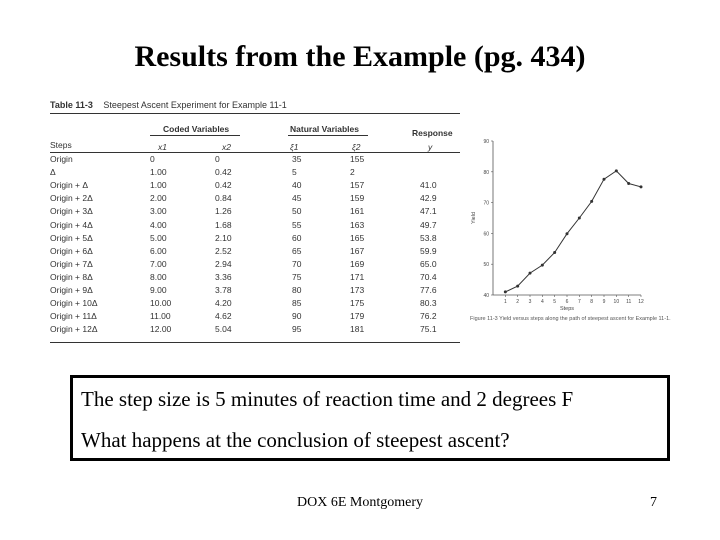  Describe the element at coordinates (486, 296) in the screenshot. I see `y-tick-label: 40` at that location.